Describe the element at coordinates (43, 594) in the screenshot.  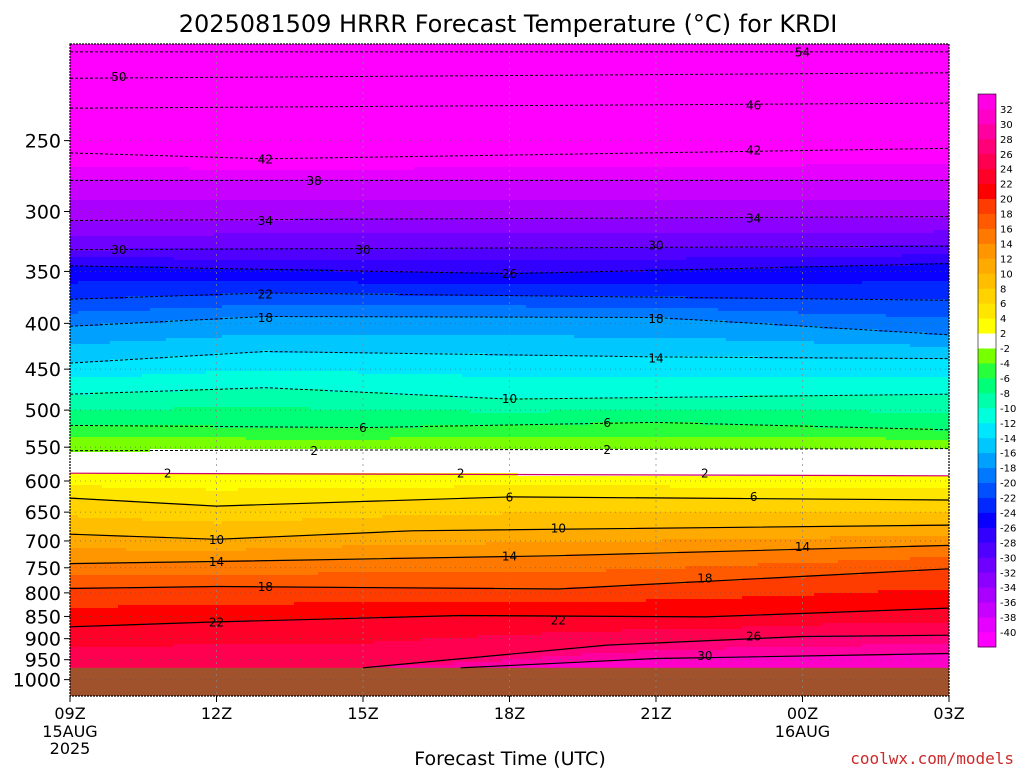
I see `pressure-tick-label: 800` at that location.